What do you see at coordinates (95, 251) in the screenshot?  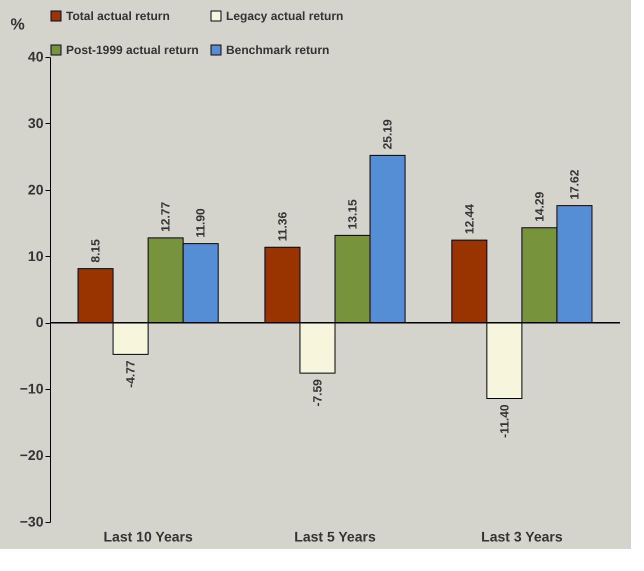 I see `text: 8.15` at bounding box center [95, 251].